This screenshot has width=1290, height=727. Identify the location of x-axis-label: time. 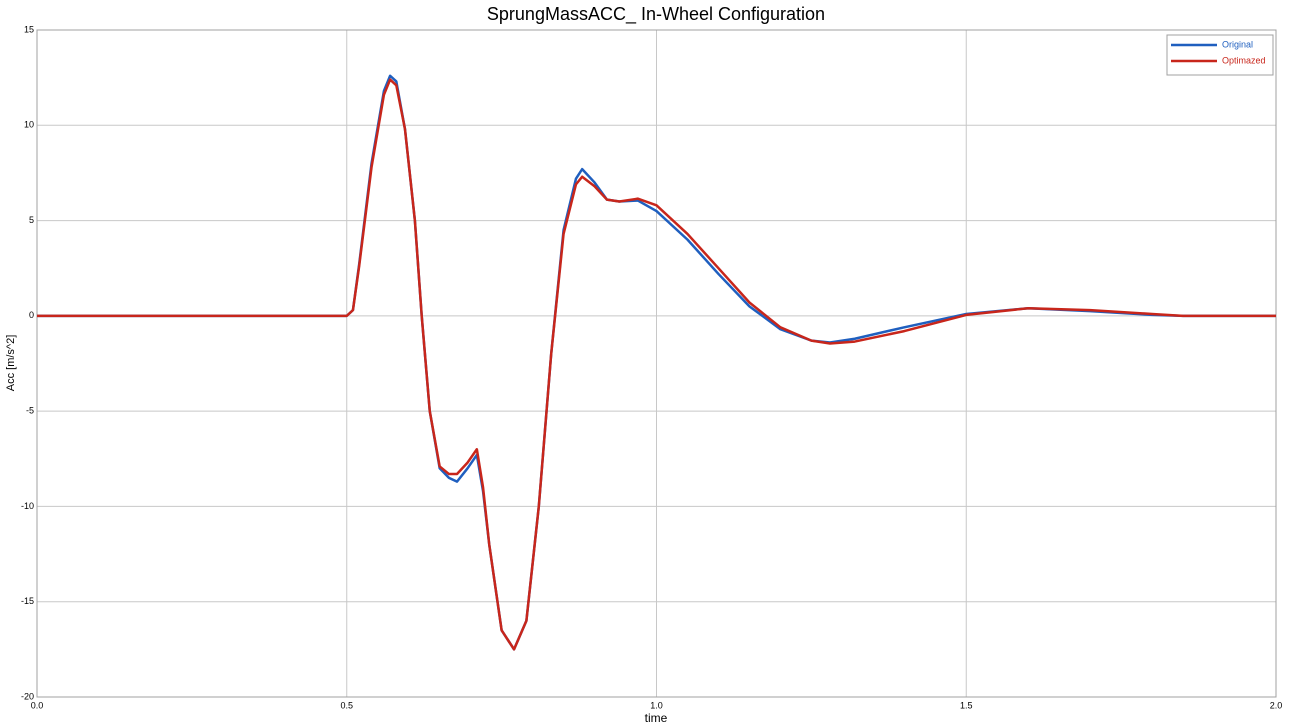
(656, 718).